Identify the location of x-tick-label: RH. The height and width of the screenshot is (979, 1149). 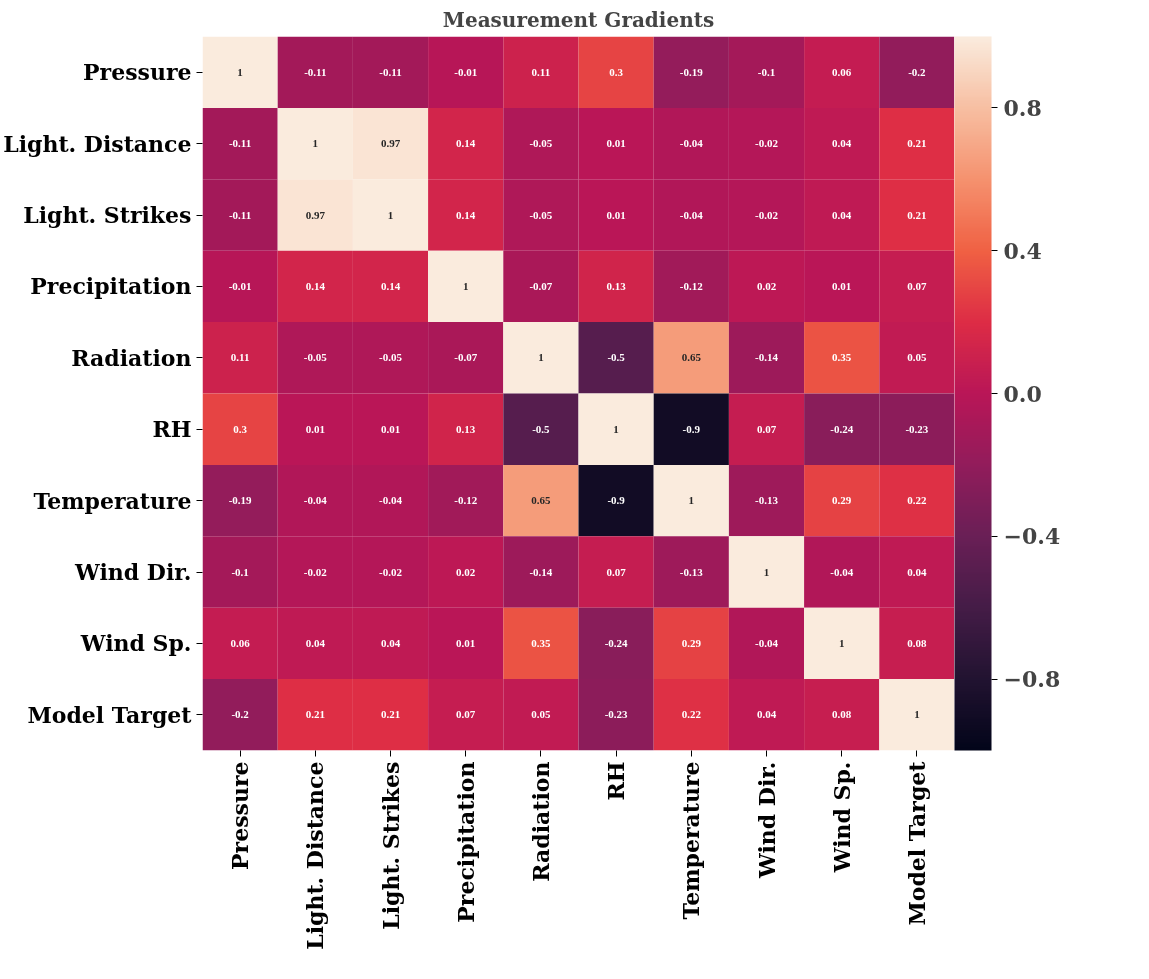
(616, 781).